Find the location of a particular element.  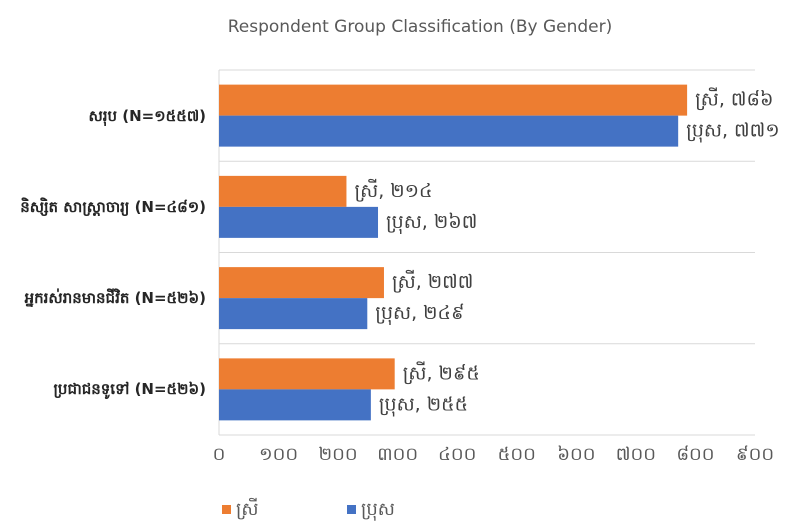

x-tick-label: ៨០០ is located at coordinates (695, 454).